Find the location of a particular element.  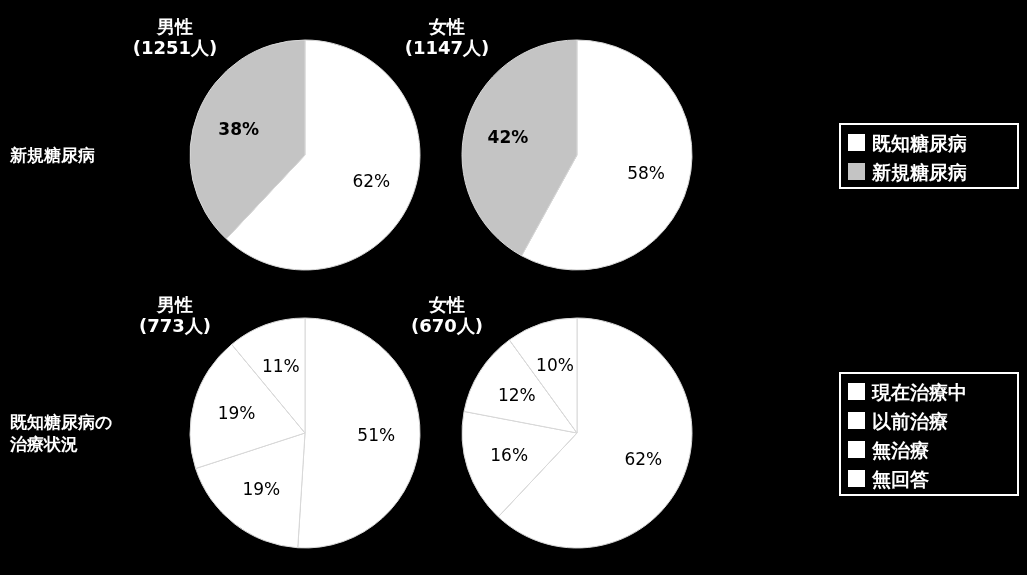

text: 既知糖尿病の治療状況 is located at coordinates (60, 433).